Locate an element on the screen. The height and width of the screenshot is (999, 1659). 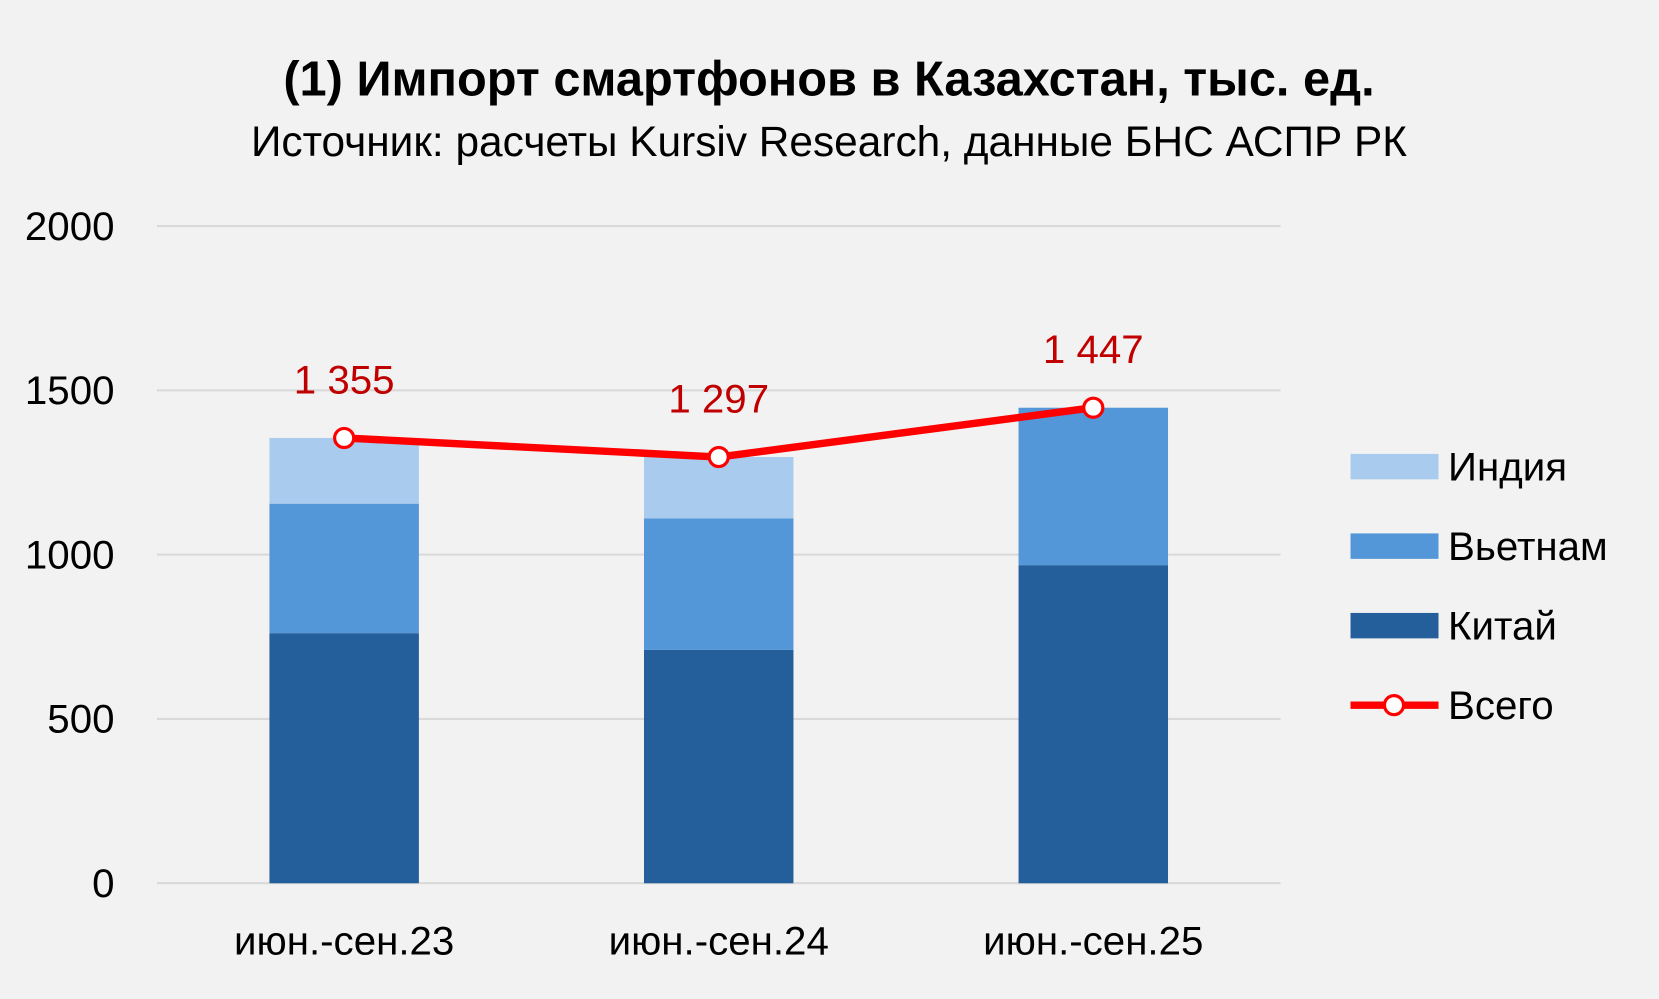
y-tick-label: 500 is located at coordinates (80, 719).